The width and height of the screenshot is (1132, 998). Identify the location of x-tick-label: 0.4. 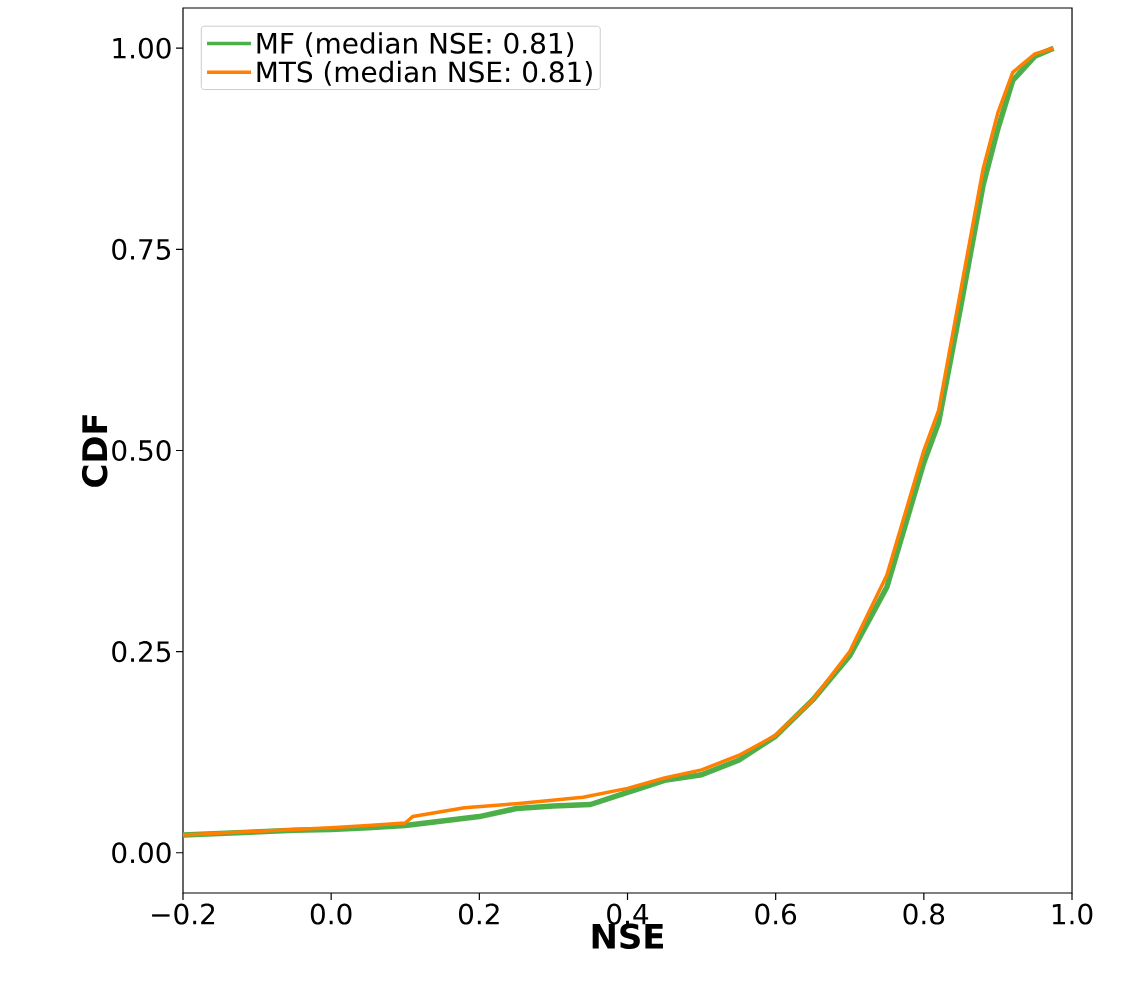
(628, 914).